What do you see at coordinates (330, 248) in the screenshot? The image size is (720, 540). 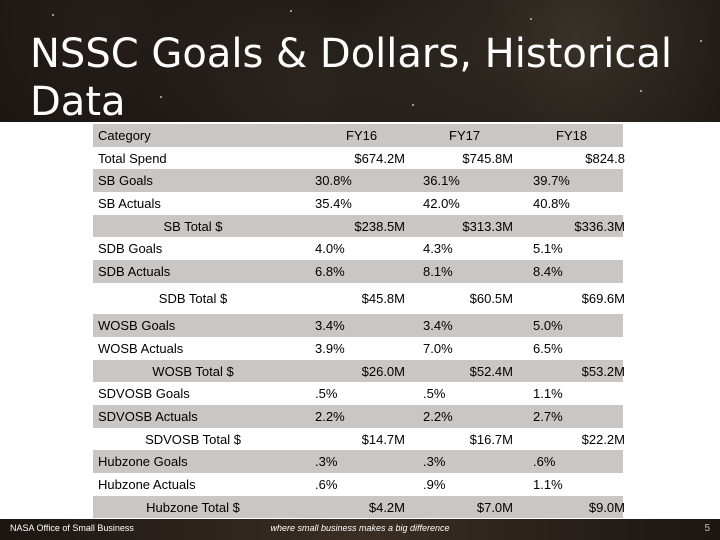 I see `cell-fy16: 4.0%` at bounding box center [330, 248].